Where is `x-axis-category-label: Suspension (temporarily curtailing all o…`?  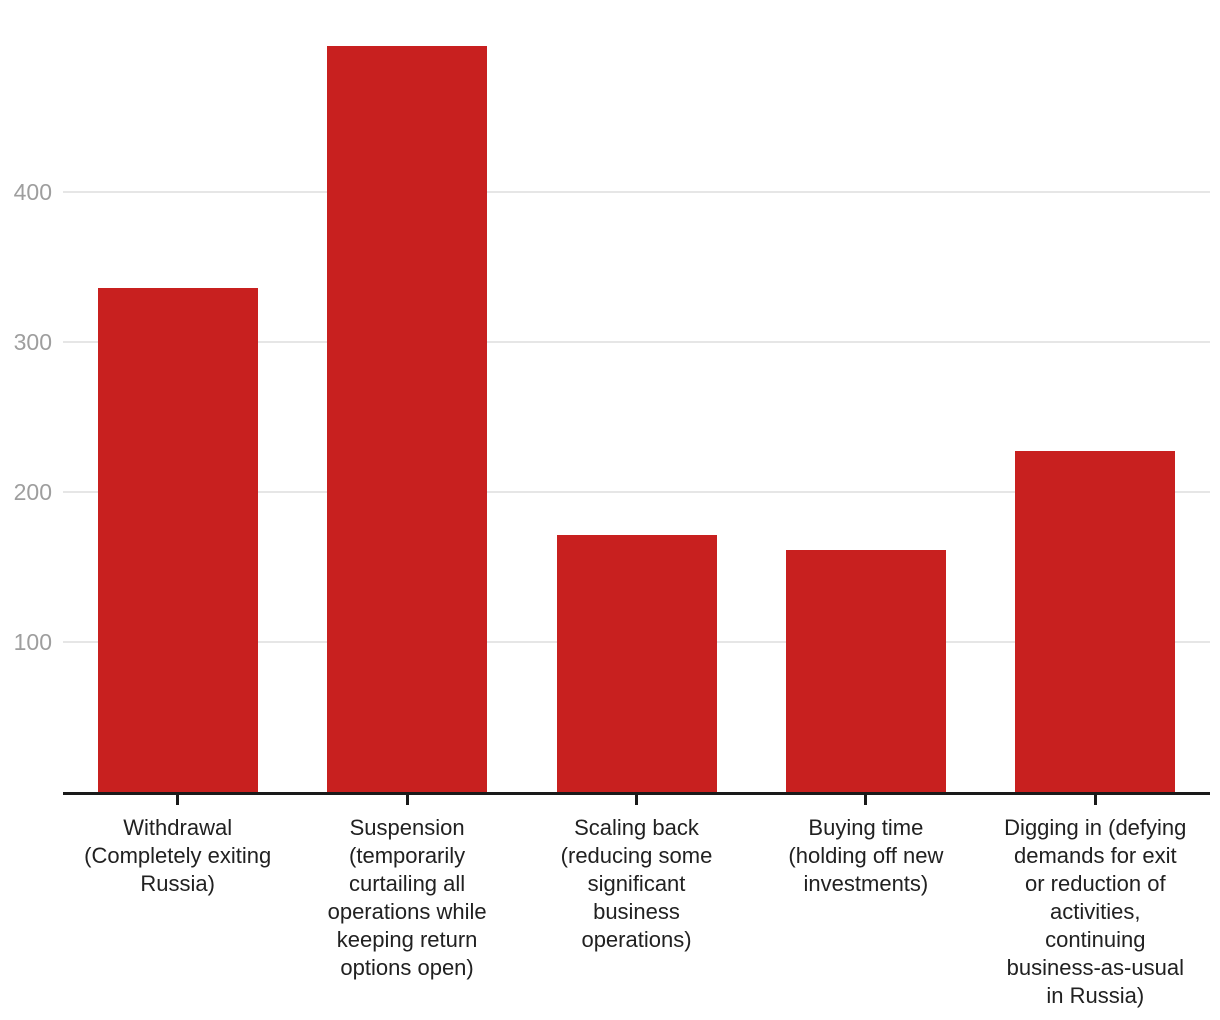 x-axis-category-label: Suspension (temporarily curtailing all o… is located at coordinates (407, 897).